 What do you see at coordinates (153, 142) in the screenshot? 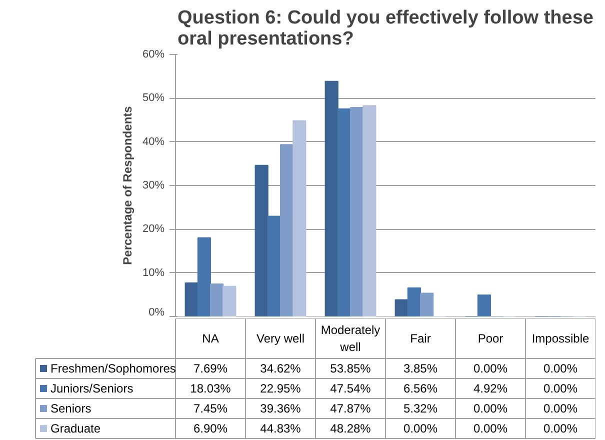
I see `y-tick-label: 40%` at bounding box center [153, 142].